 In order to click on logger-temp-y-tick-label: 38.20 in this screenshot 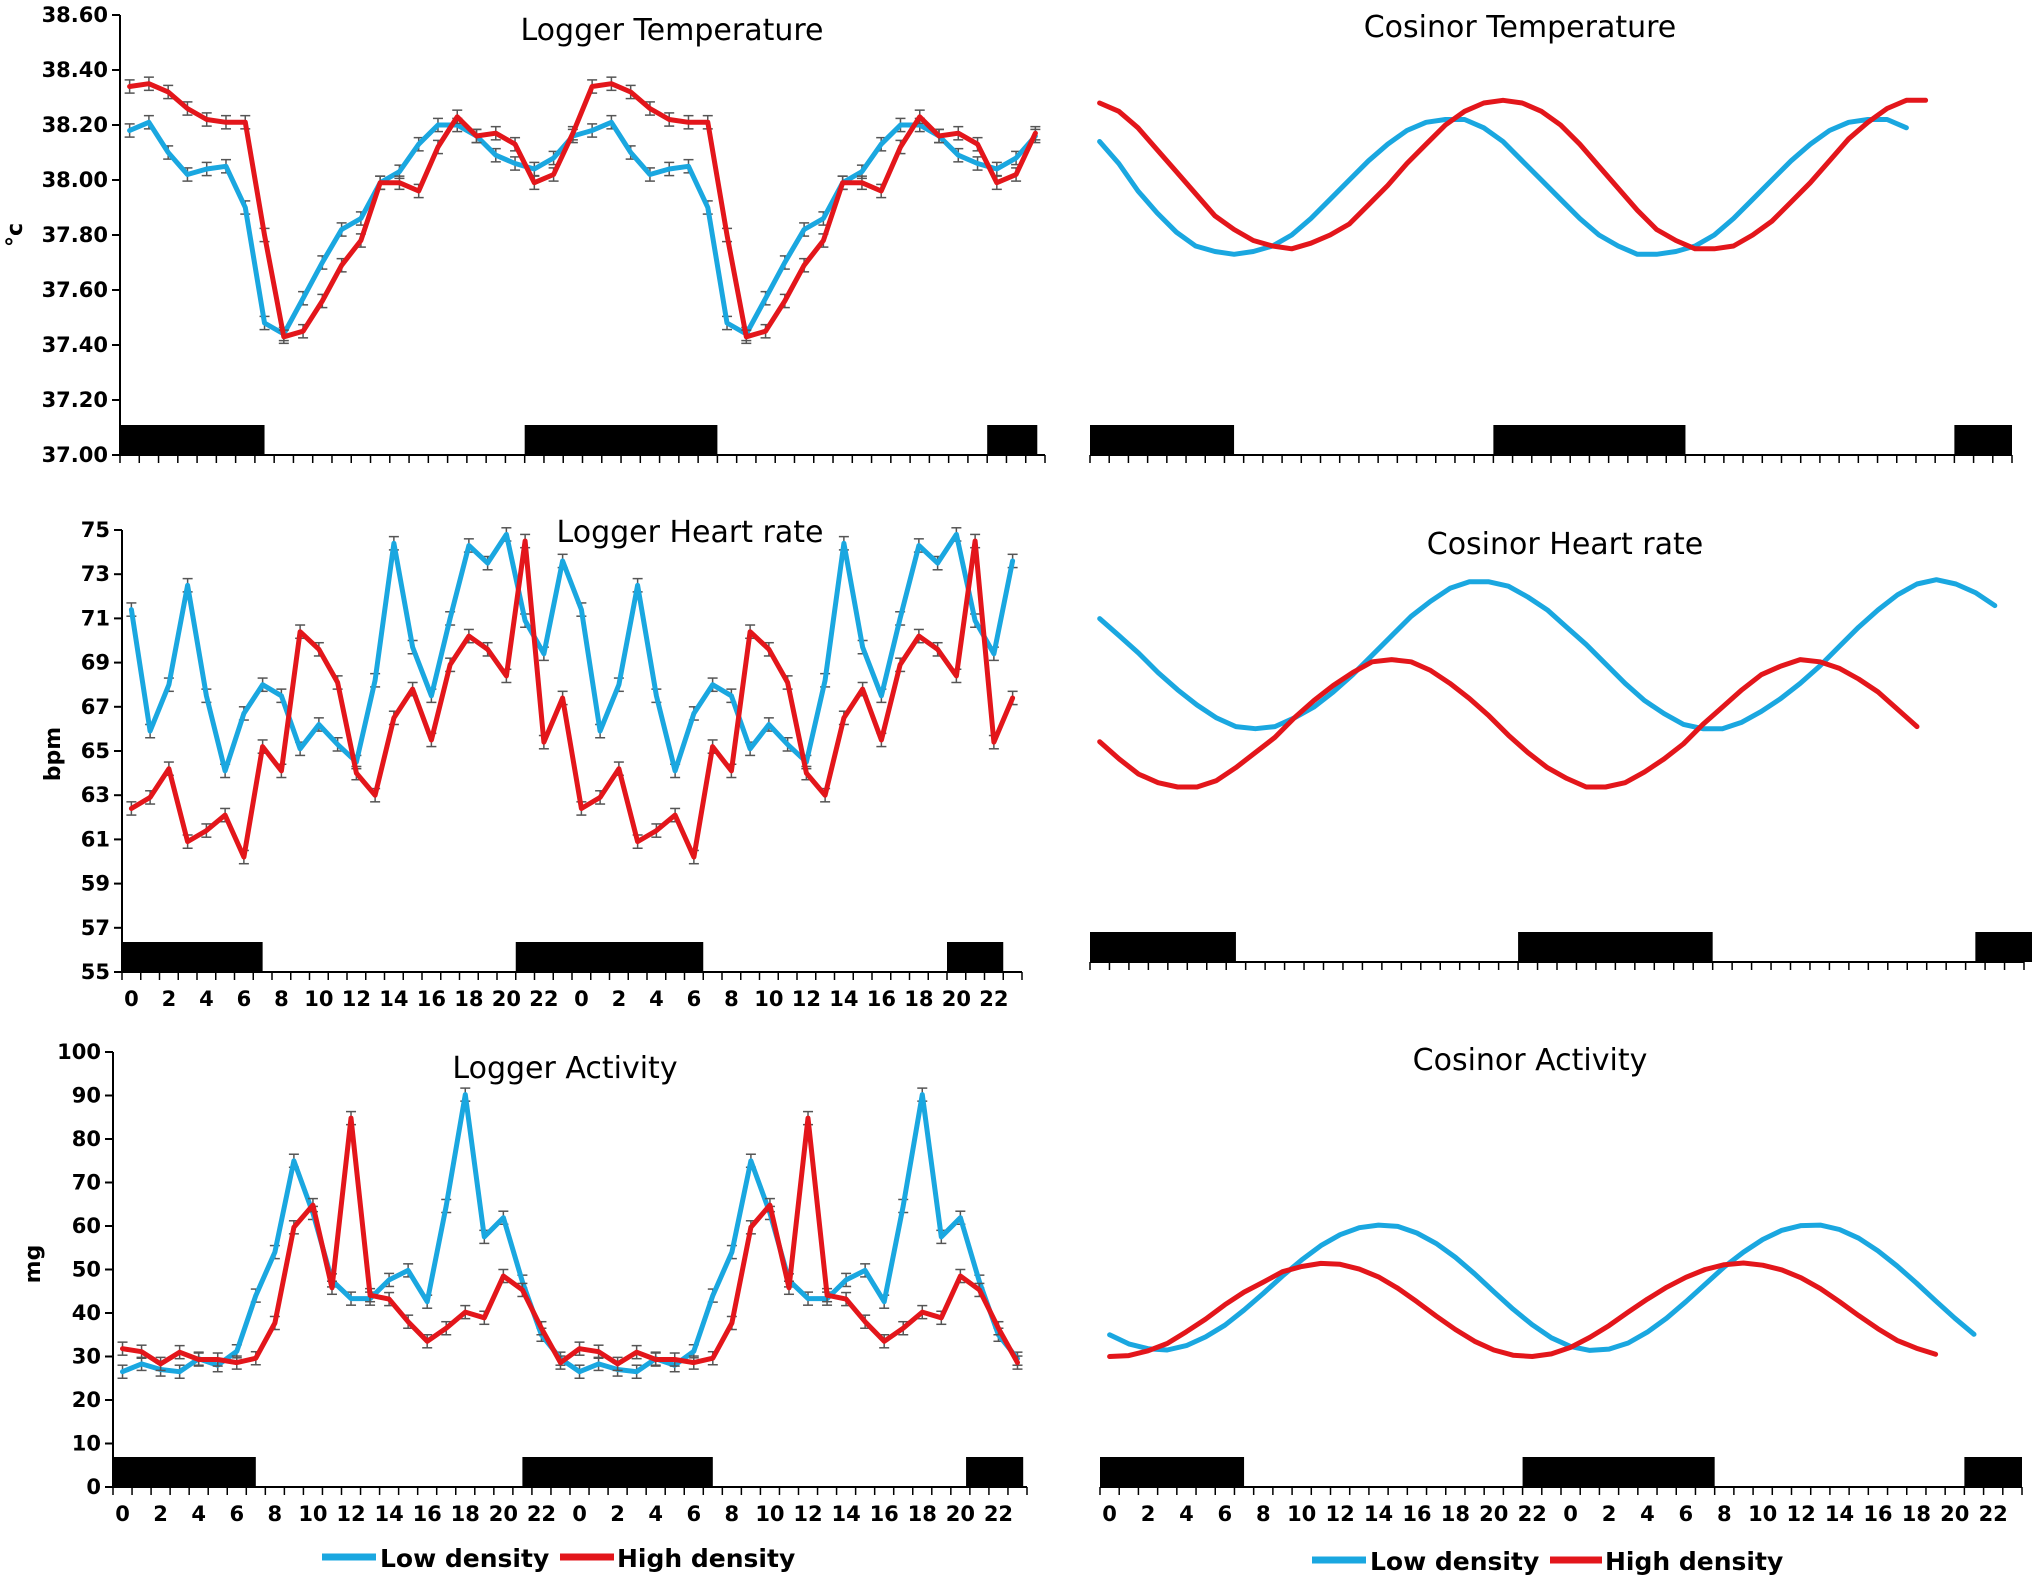, I will do `click(75, 125)`.